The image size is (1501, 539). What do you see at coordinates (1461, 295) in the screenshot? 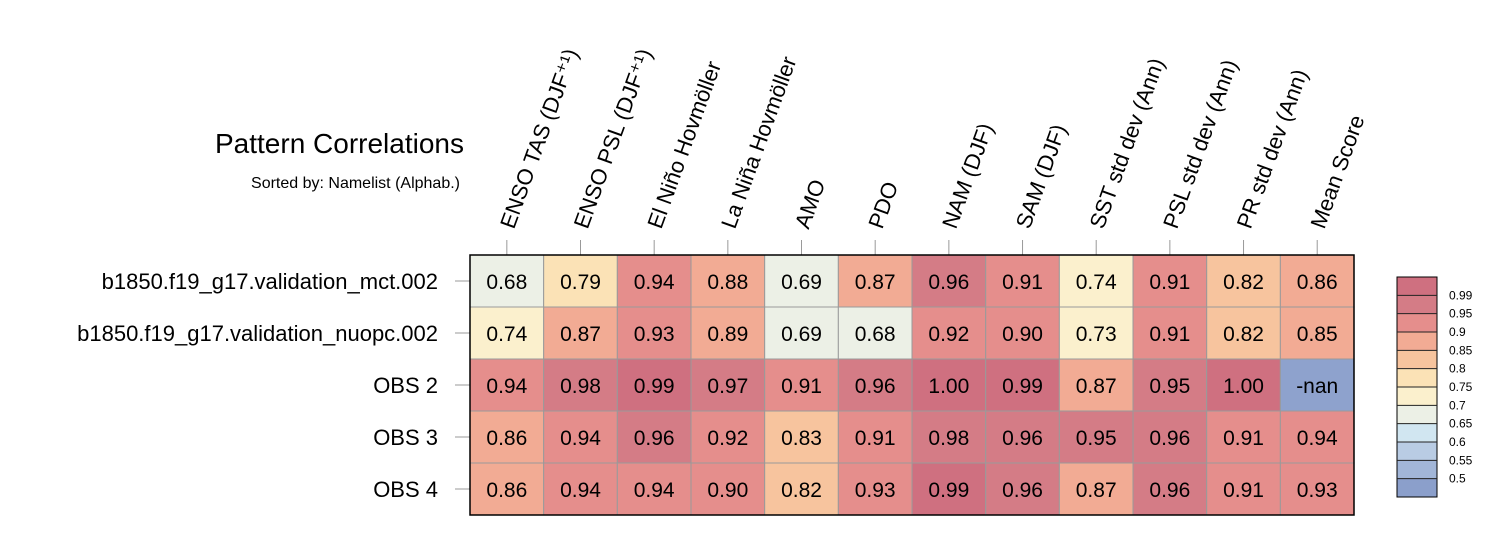
I see `legend-level-label: 0.99` at bounding box center [1461, 295].